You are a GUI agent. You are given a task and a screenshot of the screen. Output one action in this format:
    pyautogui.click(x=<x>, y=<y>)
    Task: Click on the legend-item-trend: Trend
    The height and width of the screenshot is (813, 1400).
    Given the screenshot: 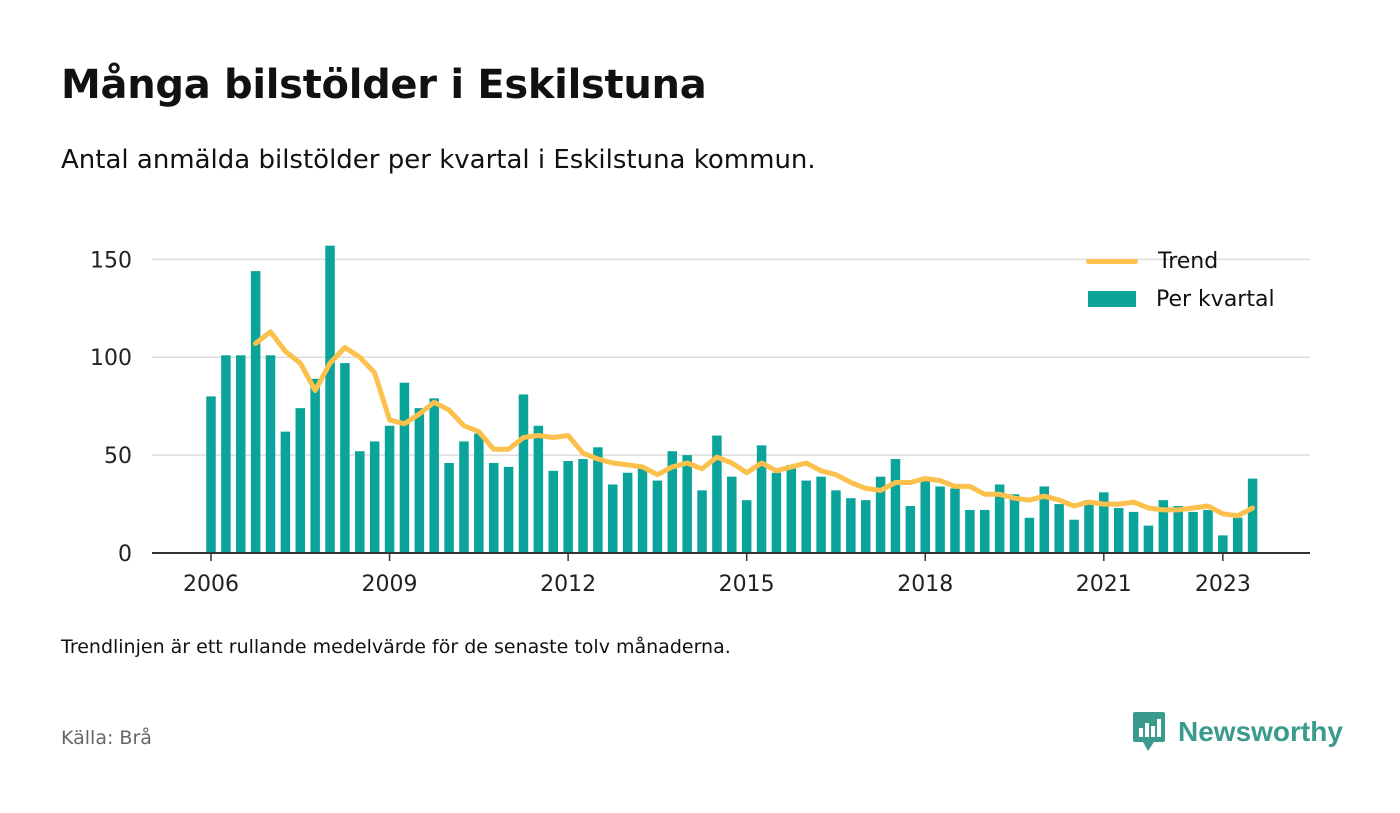 What is the action you would take?
    pyautogui.click(x=1189, y=261)
    